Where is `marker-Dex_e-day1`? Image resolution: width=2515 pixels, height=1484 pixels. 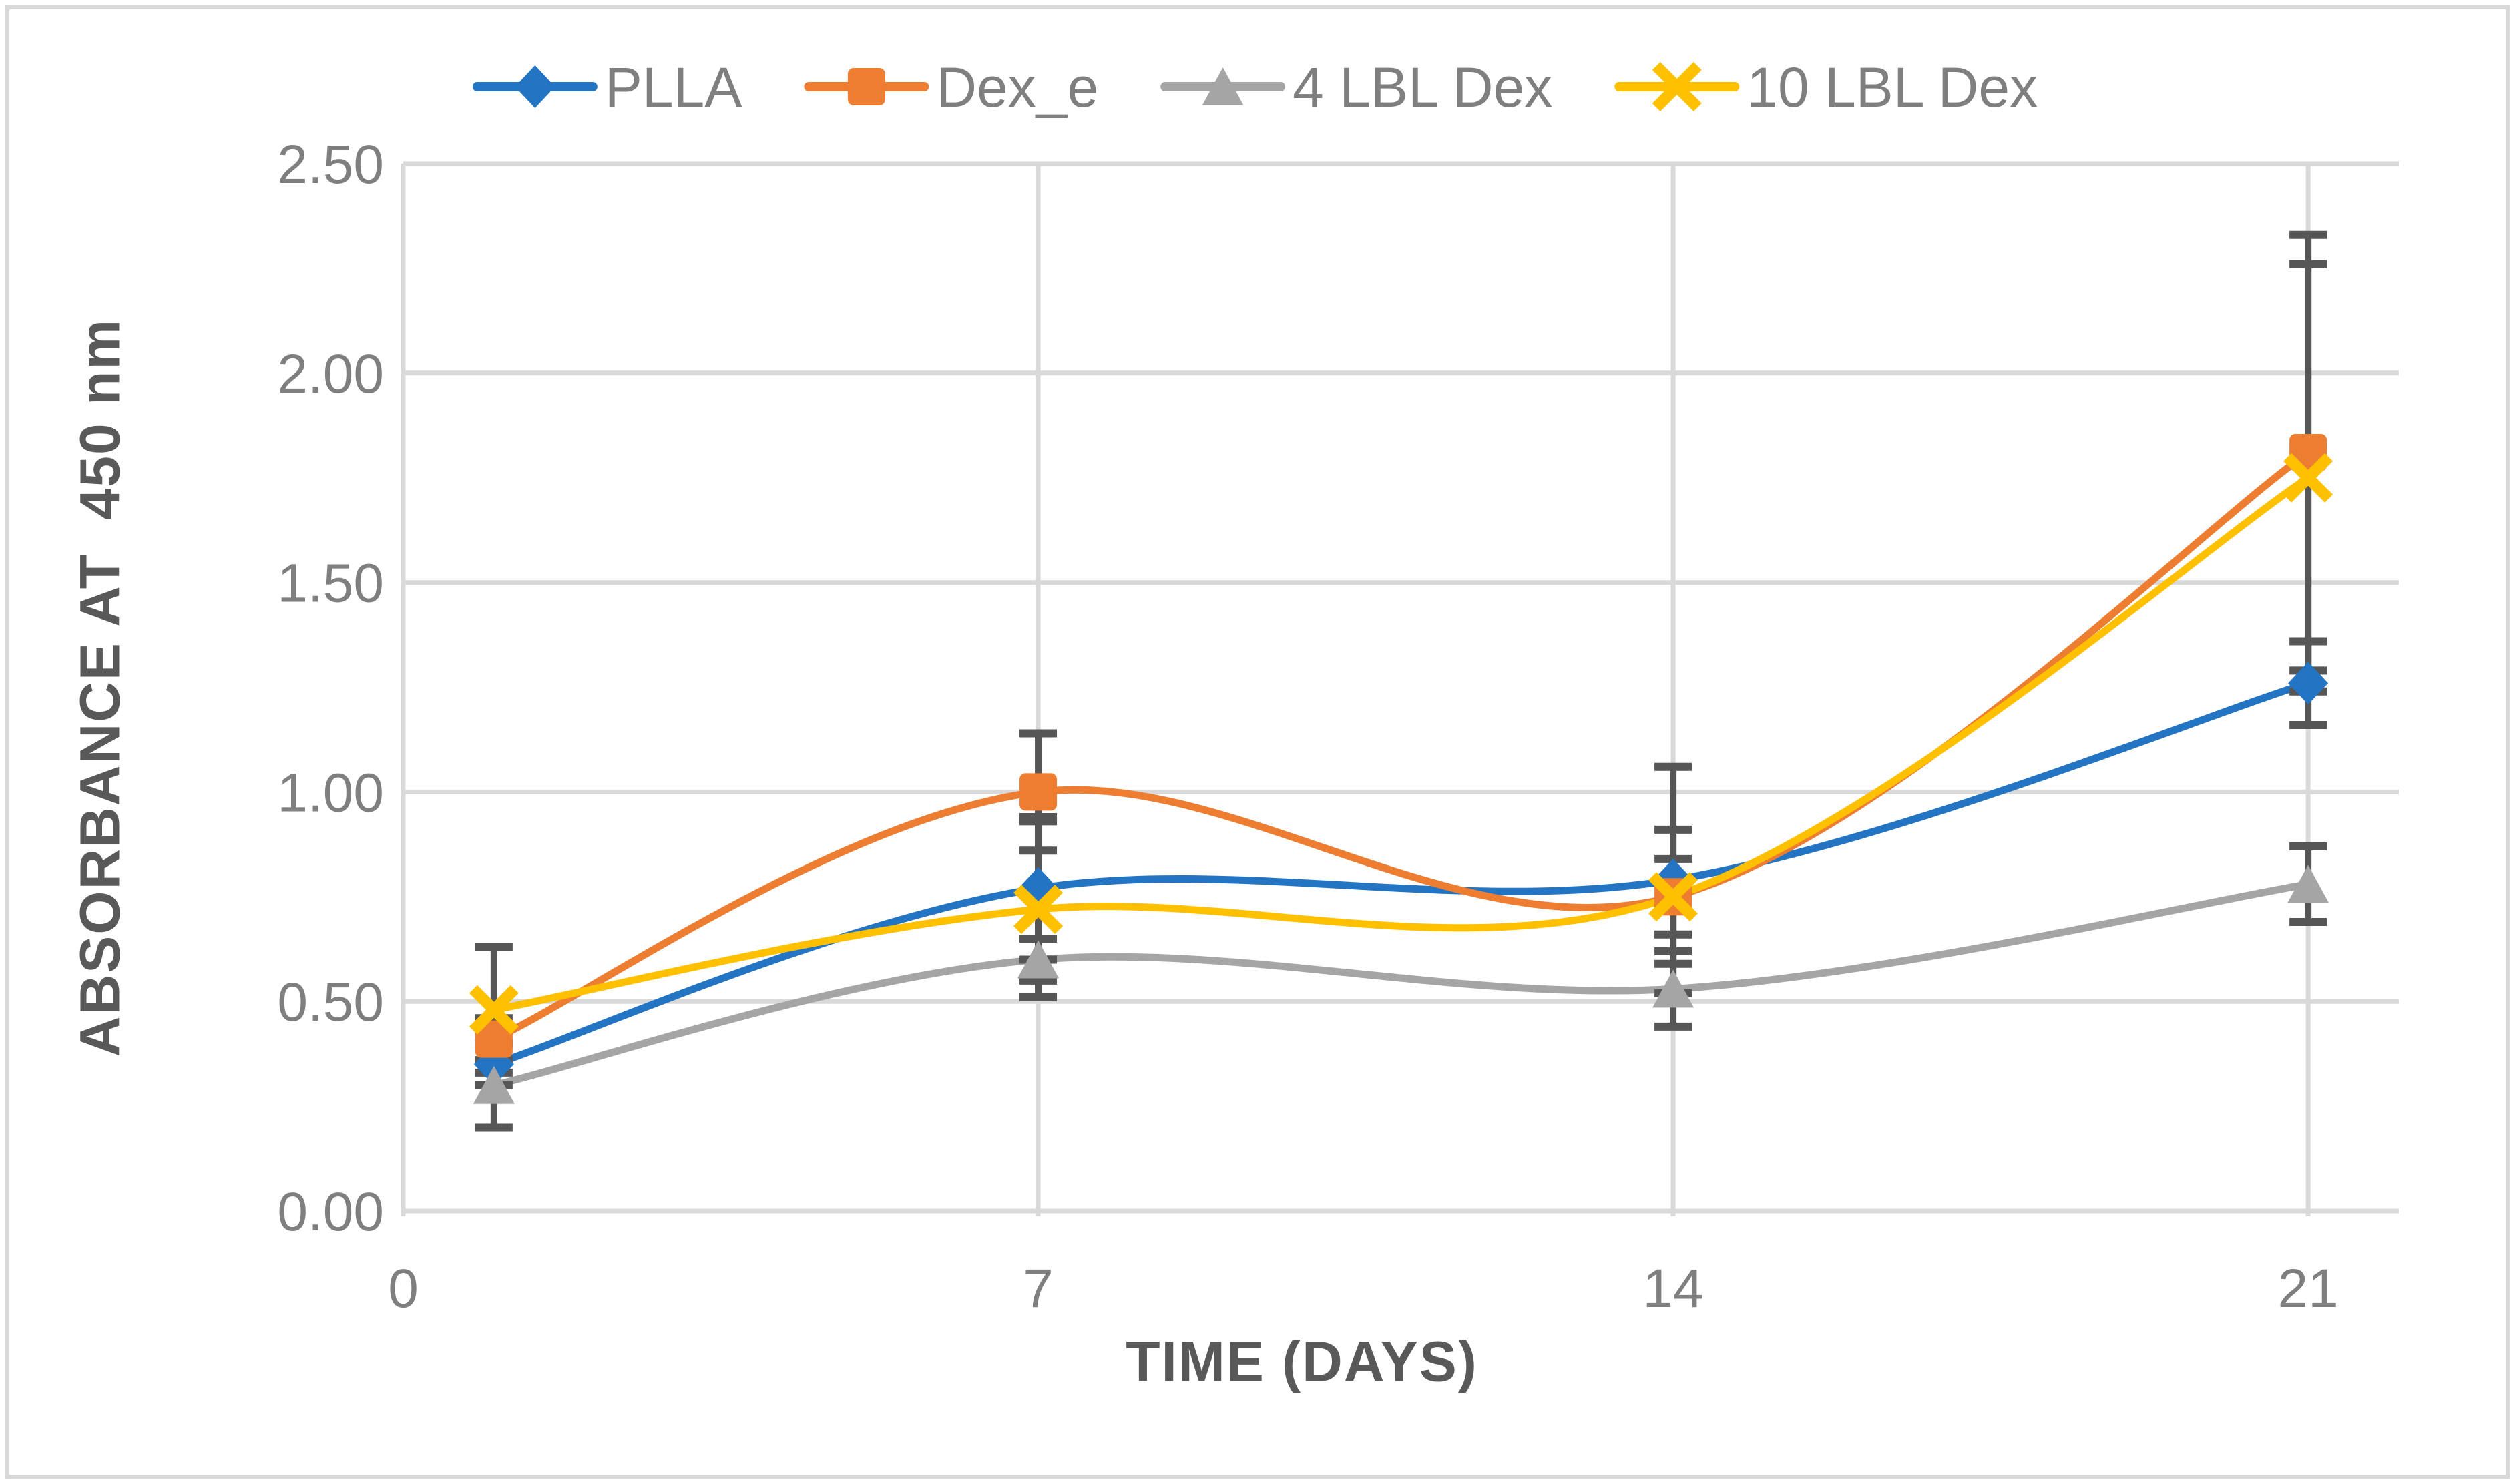
marker-Dex_e-day1 is located at coordinates (494, 1039).